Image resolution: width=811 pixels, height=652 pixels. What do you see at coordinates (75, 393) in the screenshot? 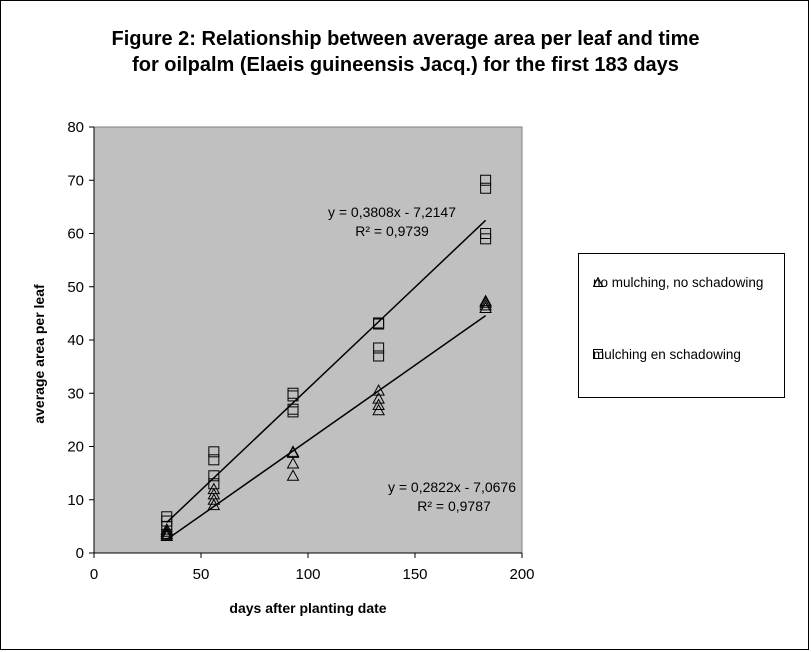
I see `y-tick-label: 30` at bounding box center [75, 393].